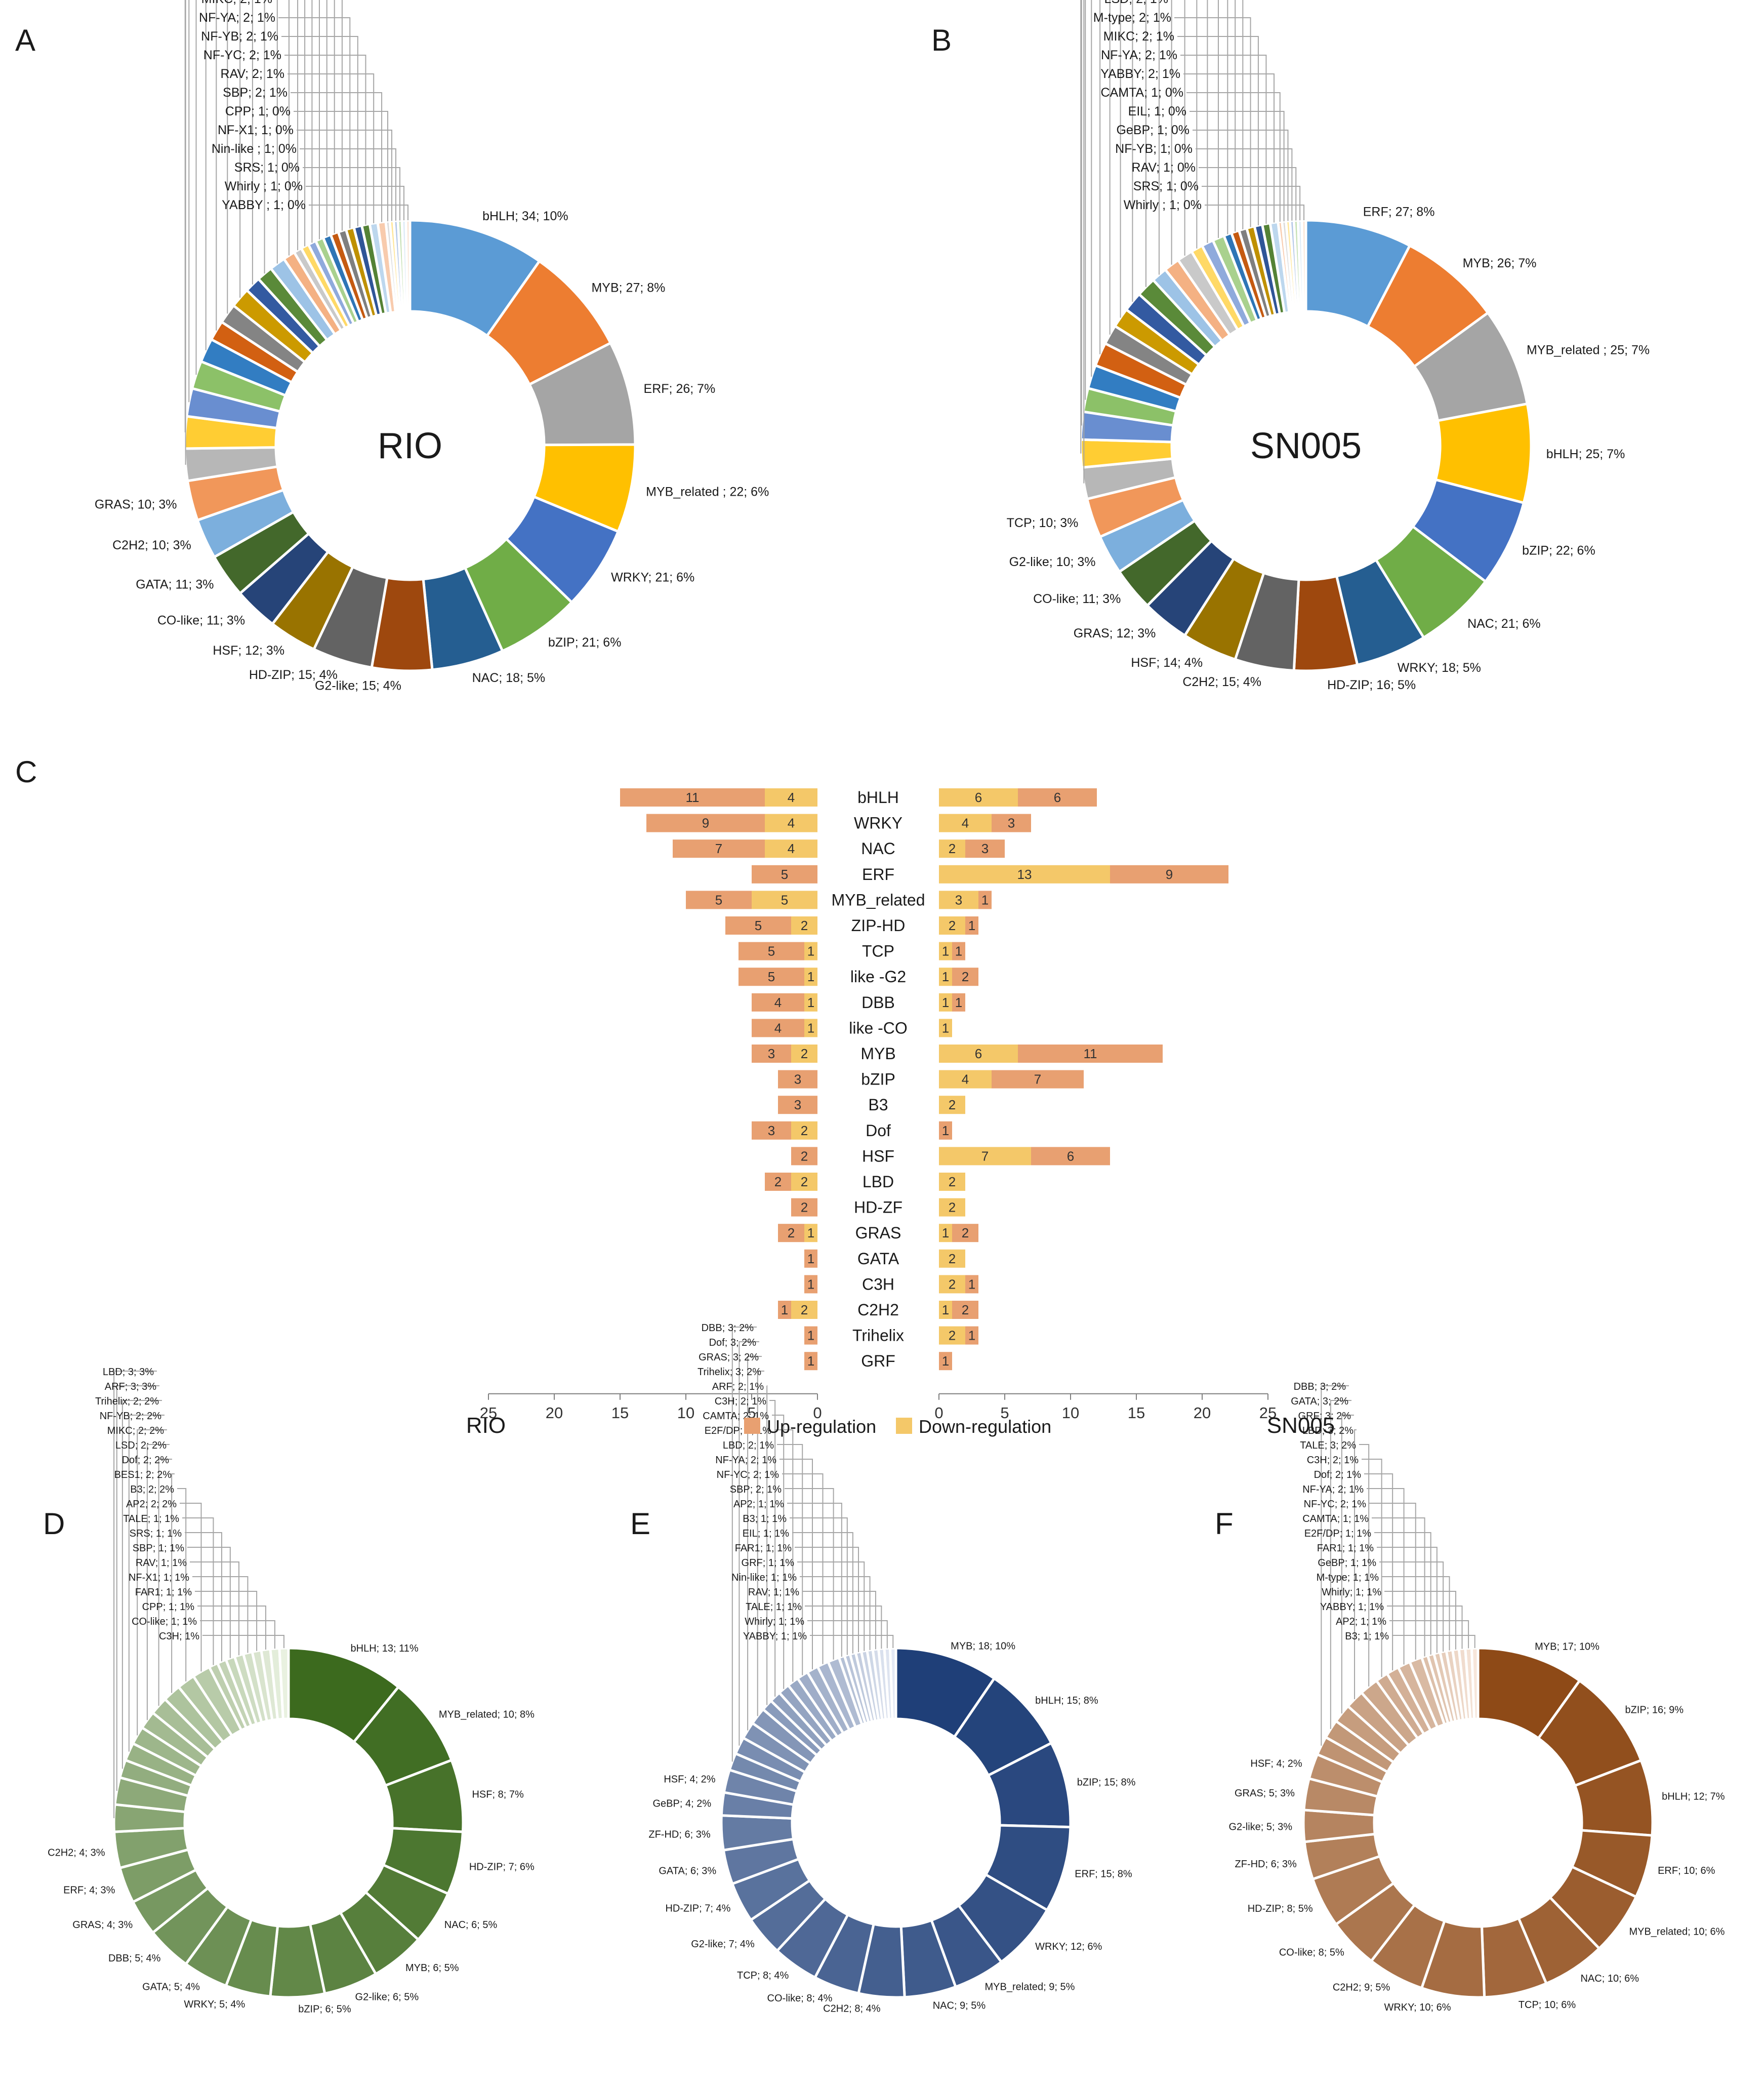 The image size is (1764, 2086). I want to click on bar-value-rio-up-myb: 3, so click(772, 1053).